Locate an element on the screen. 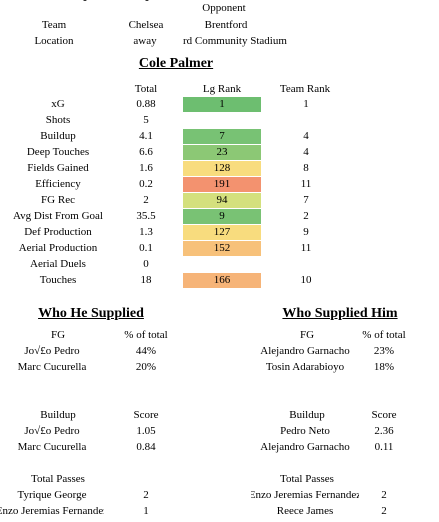  stat-team-rank: 2 is located at coordinates (306, 216).